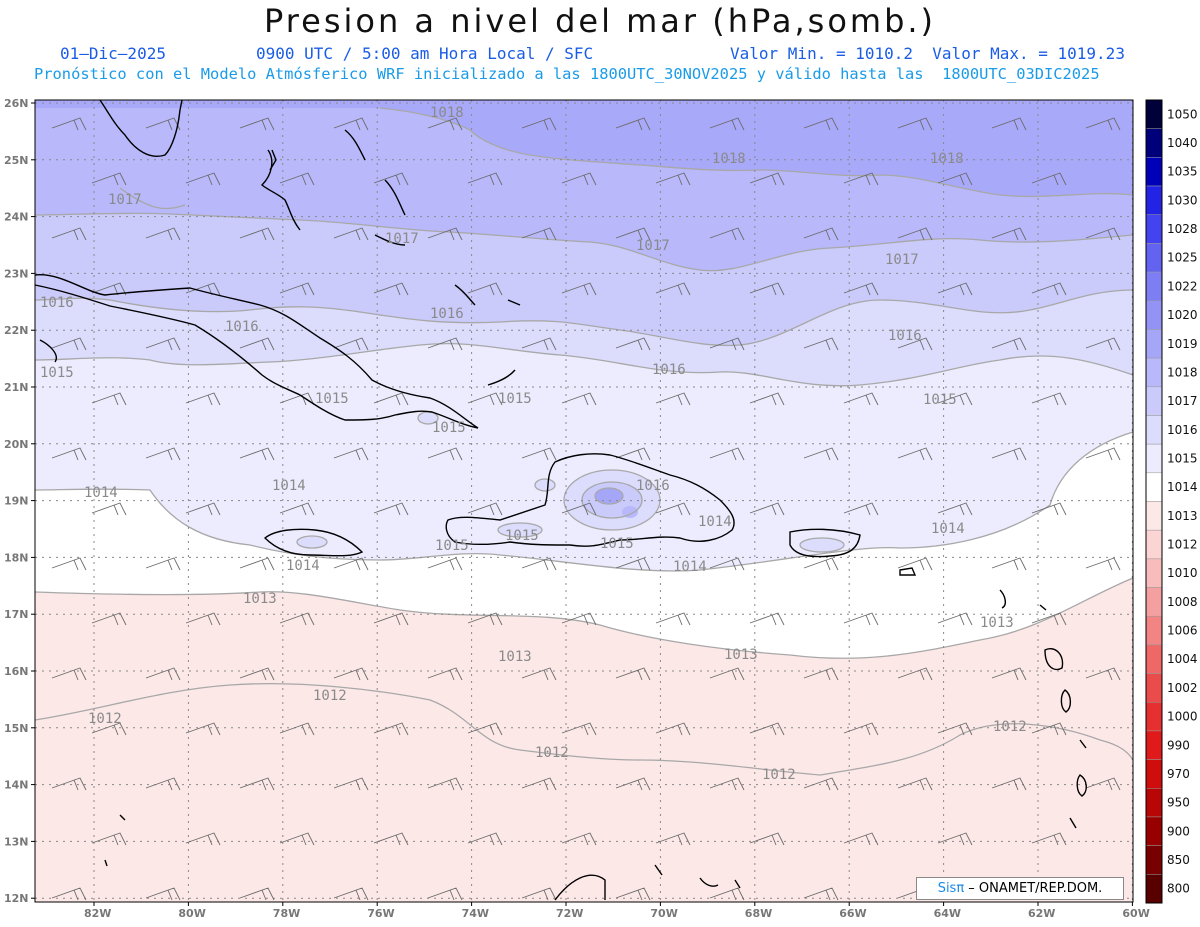 The image size is (1200, 927). What do you see at coordinates (1182, 344) in the screenshot?
I see `colorbar-label: 1019` at bounding box center [1182, 344].